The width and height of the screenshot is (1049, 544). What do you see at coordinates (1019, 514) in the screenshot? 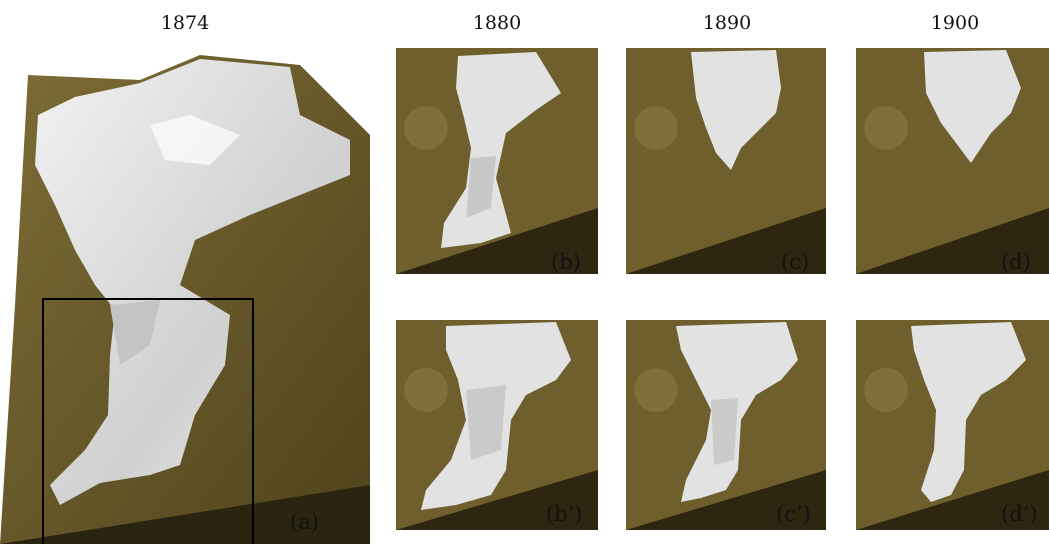
I see `label-dp: (d’)` at bounding box center [1019, 514].